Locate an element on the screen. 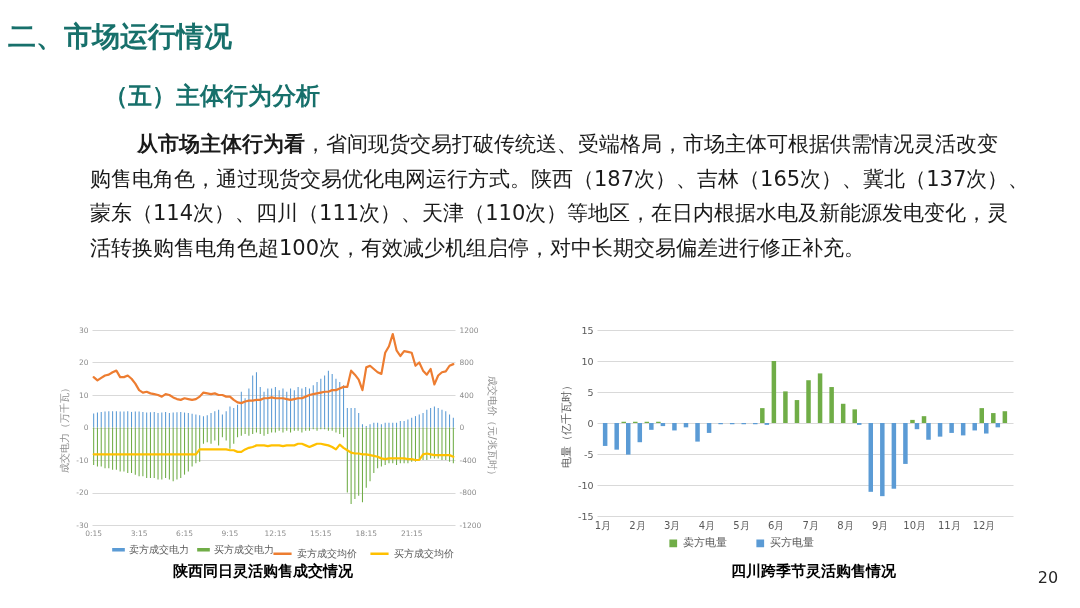 The height and width of the screenshot is (608, 1080). x-tick-label: 4月 is located at coordinates (707, 525).